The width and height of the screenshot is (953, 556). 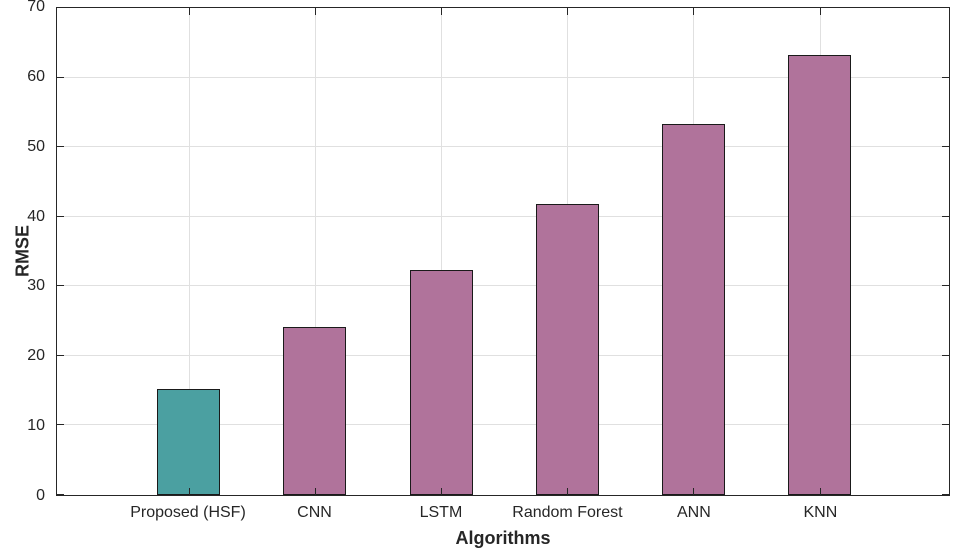 I want to click on y-tick-label: 40, so click(x=36, y=216).